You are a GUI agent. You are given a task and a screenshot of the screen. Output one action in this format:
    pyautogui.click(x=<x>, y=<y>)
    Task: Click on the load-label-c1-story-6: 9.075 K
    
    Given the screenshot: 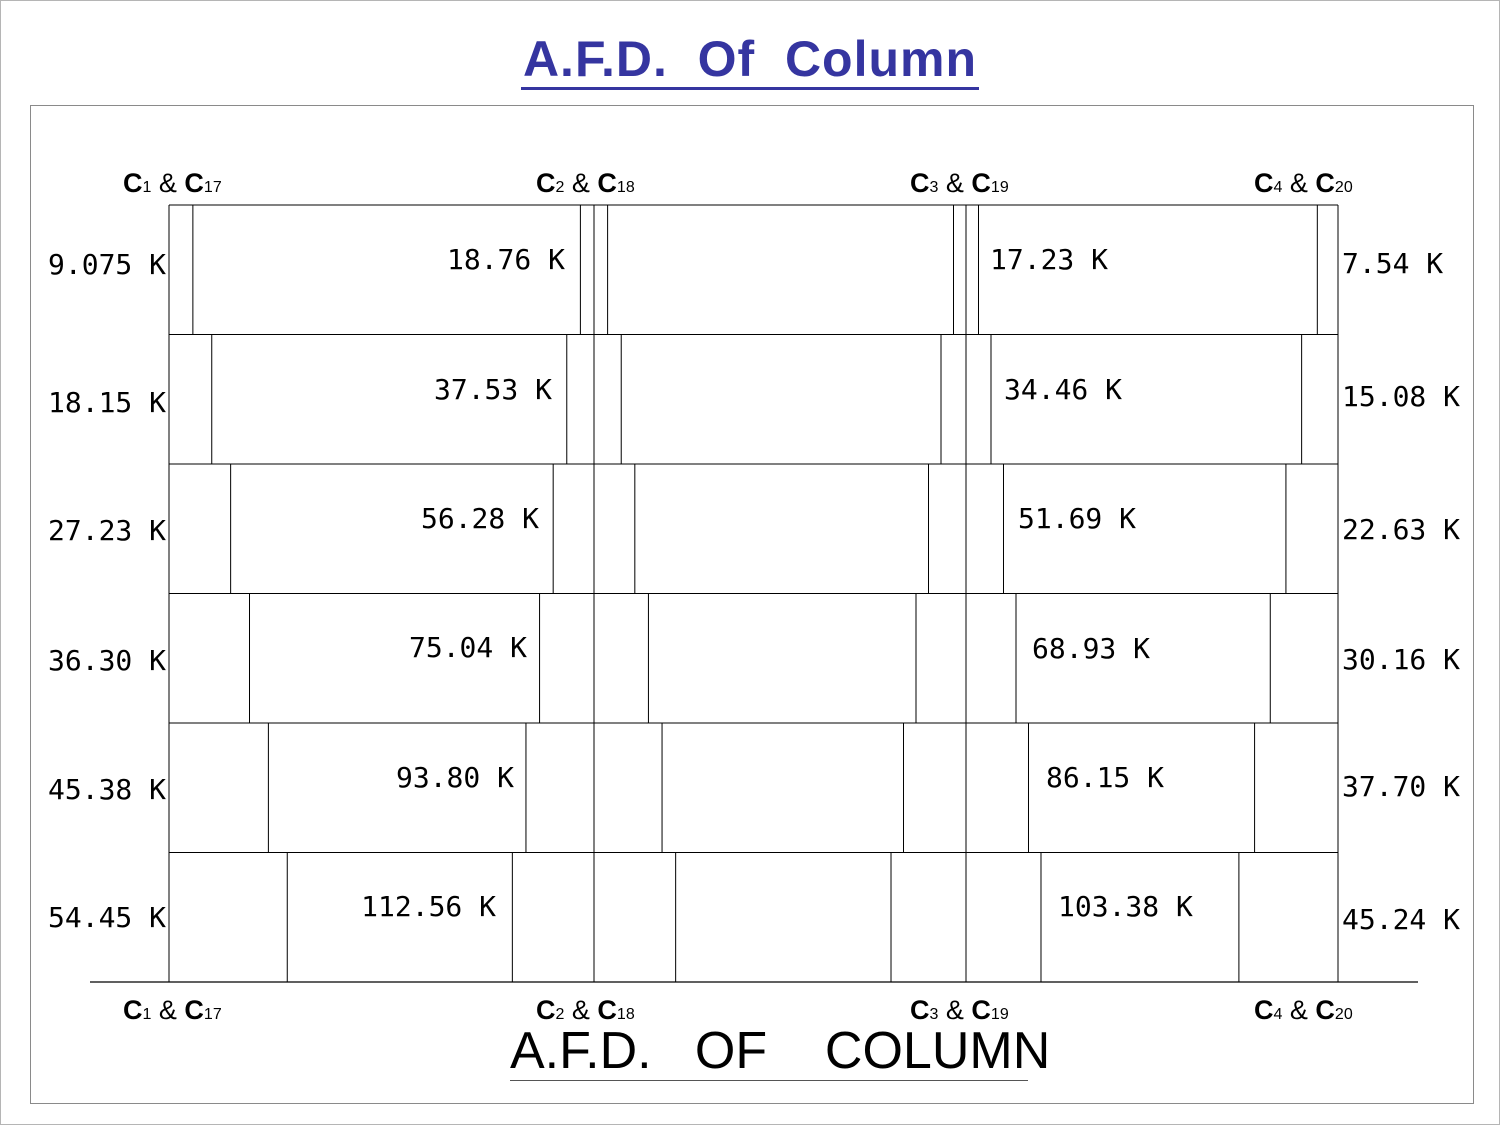 What is the action you would take?
    pyautogui.click(x=107, y=264)
    